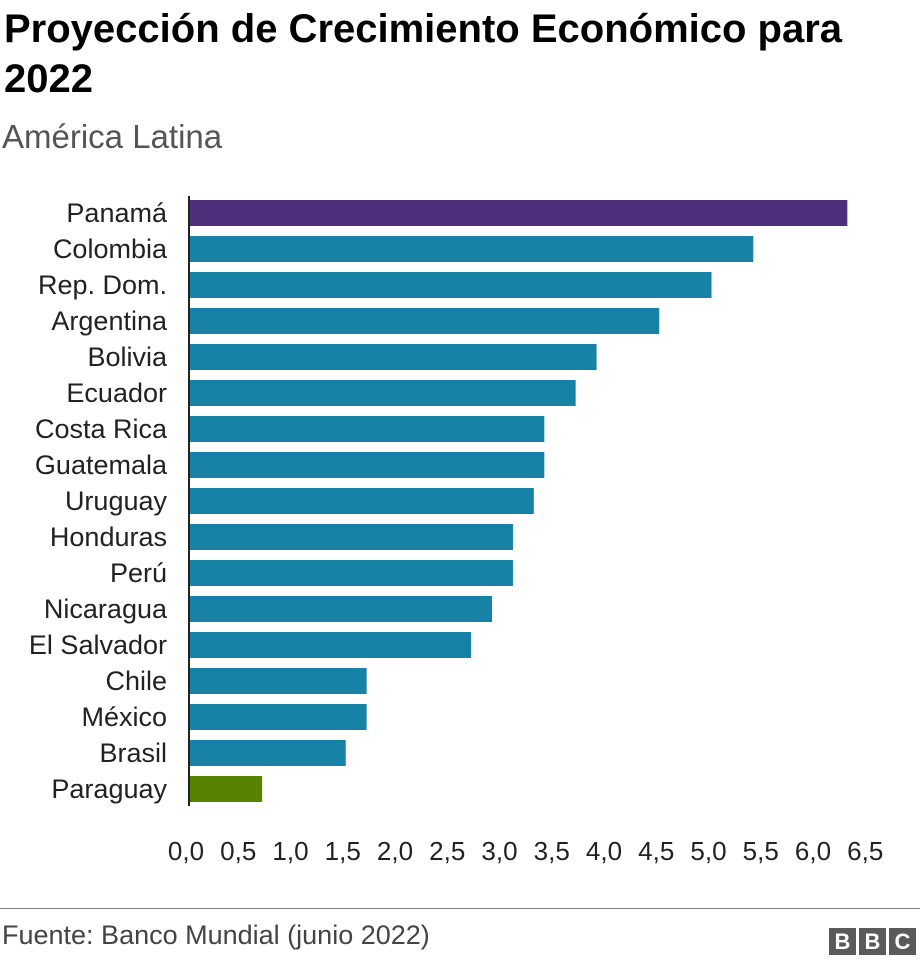  What do you see at coordinates (133, 753) in the screenshot?
I see `category-label-brasil: Brasil` at bounding box center [133, 753].